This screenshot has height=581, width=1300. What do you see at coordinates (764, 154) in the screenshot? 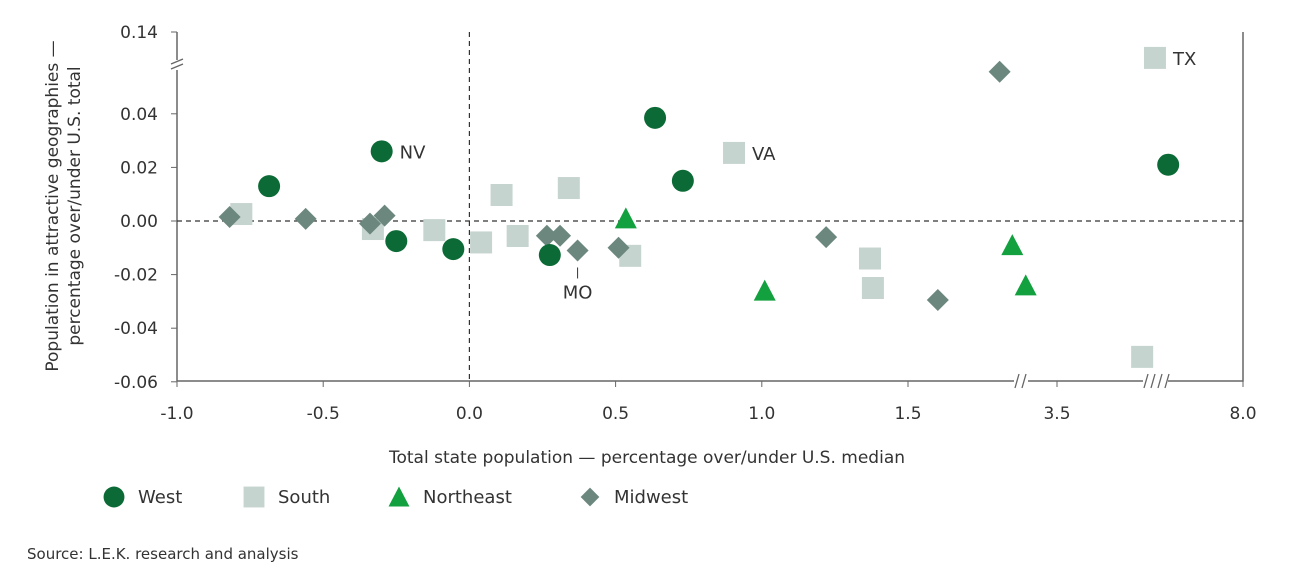
I see `annotation-label: VA` at bounding box center [764, 154].